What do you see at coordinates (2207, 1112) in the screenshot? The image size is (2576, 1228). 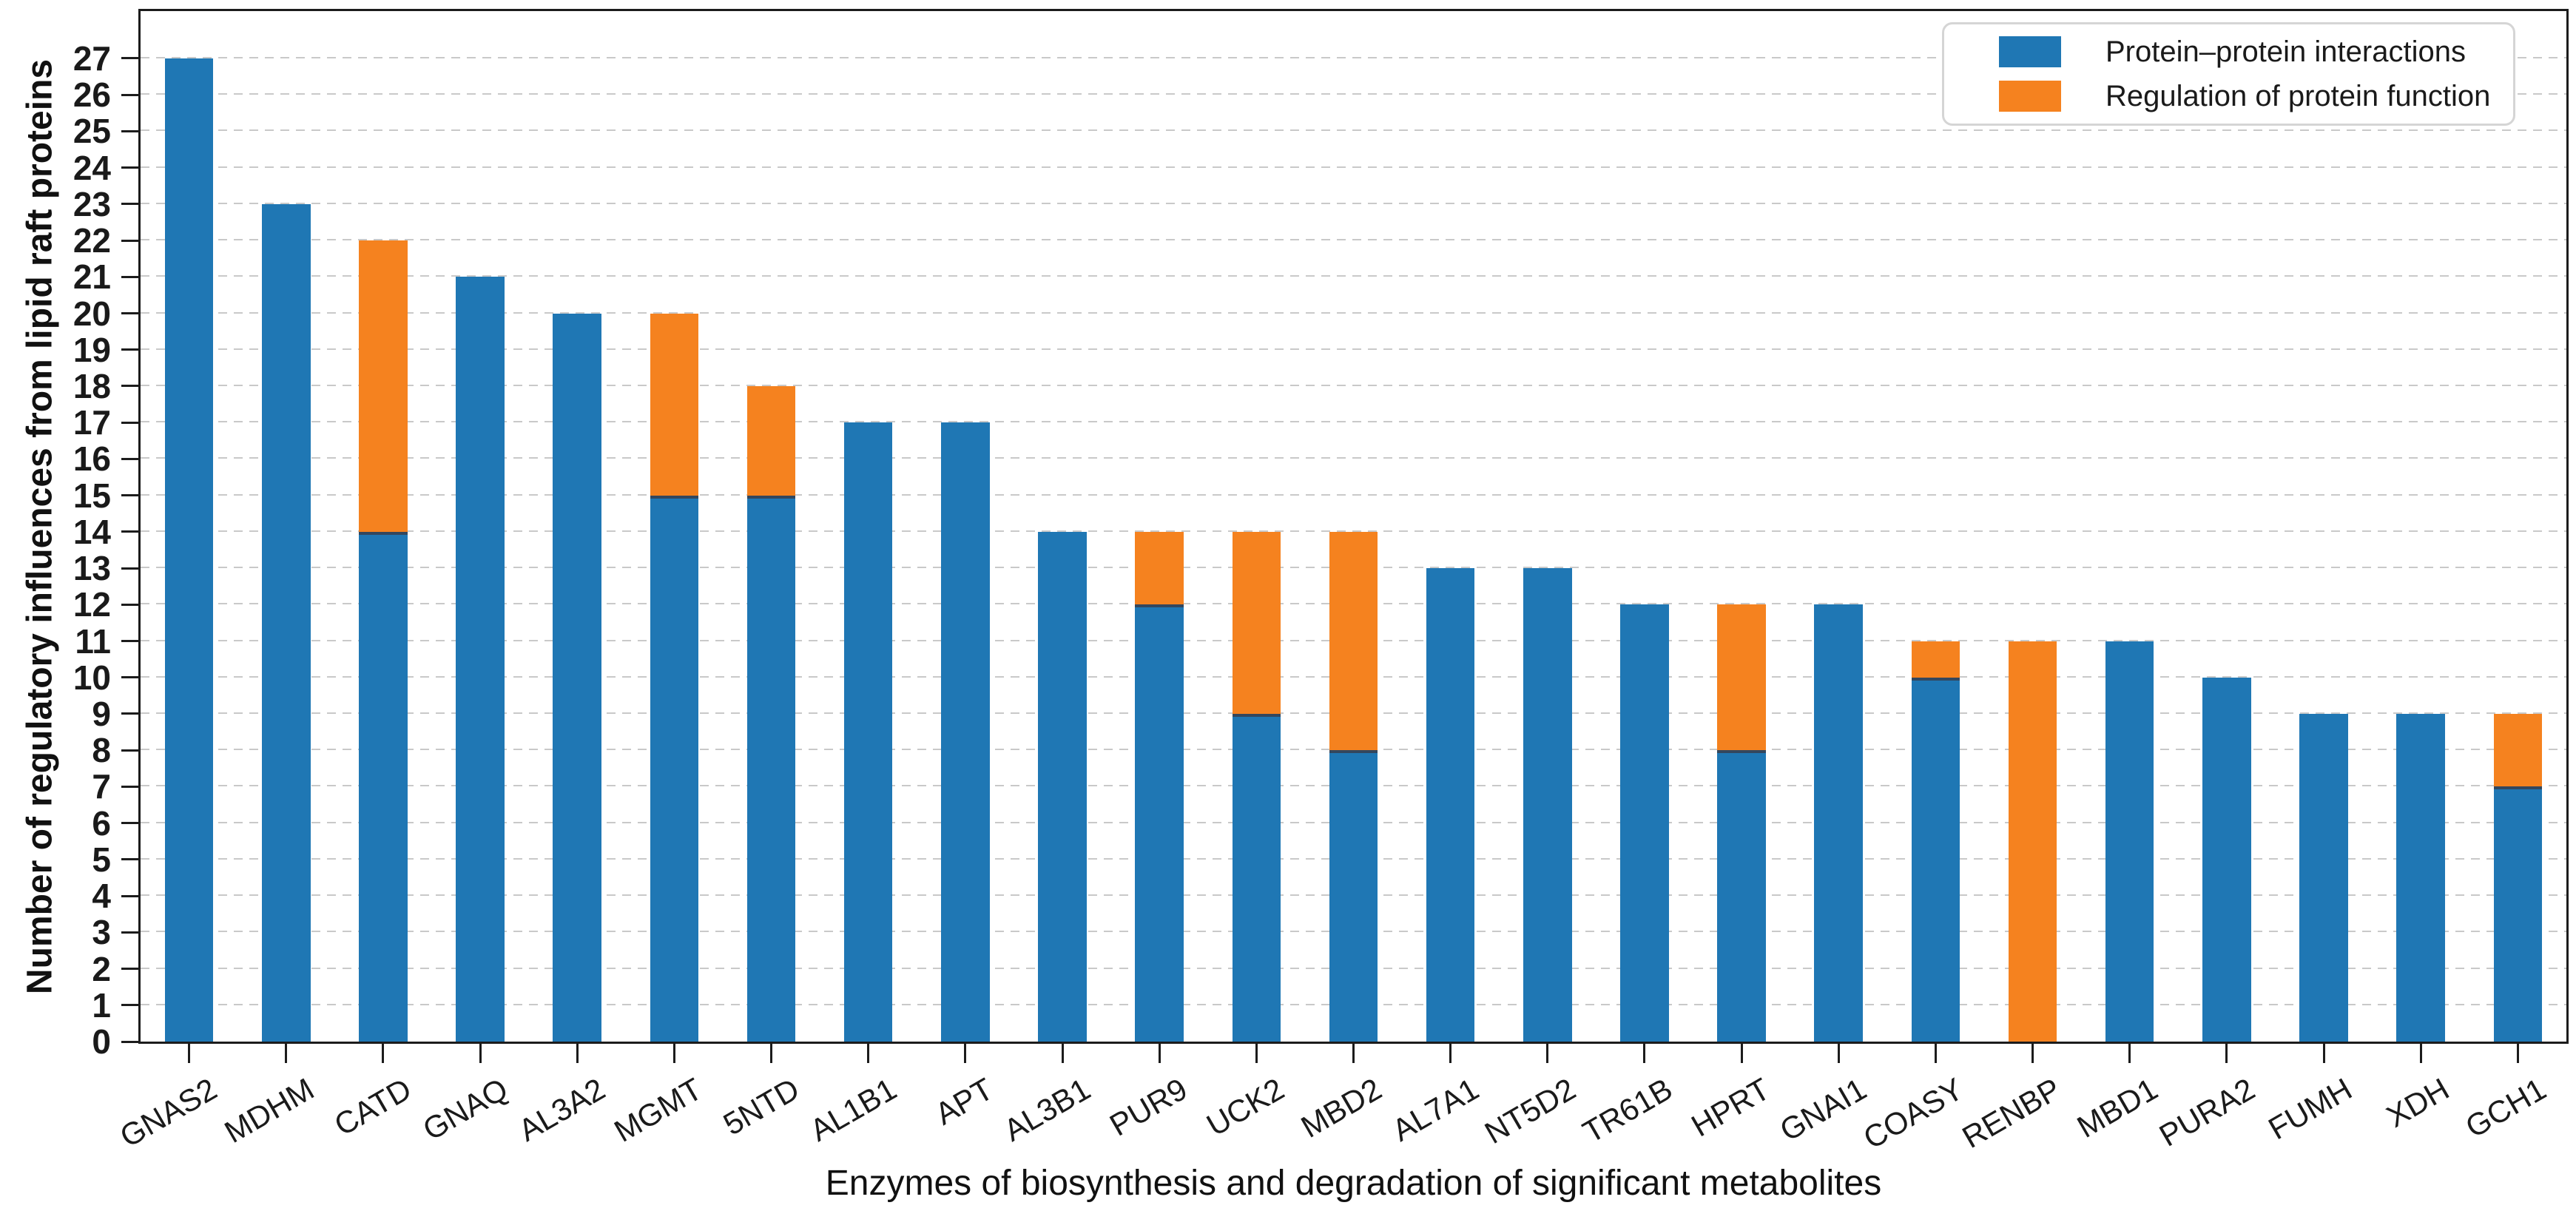 I see `x-category-label: PURA2` at bounding box center [2207, 1112].